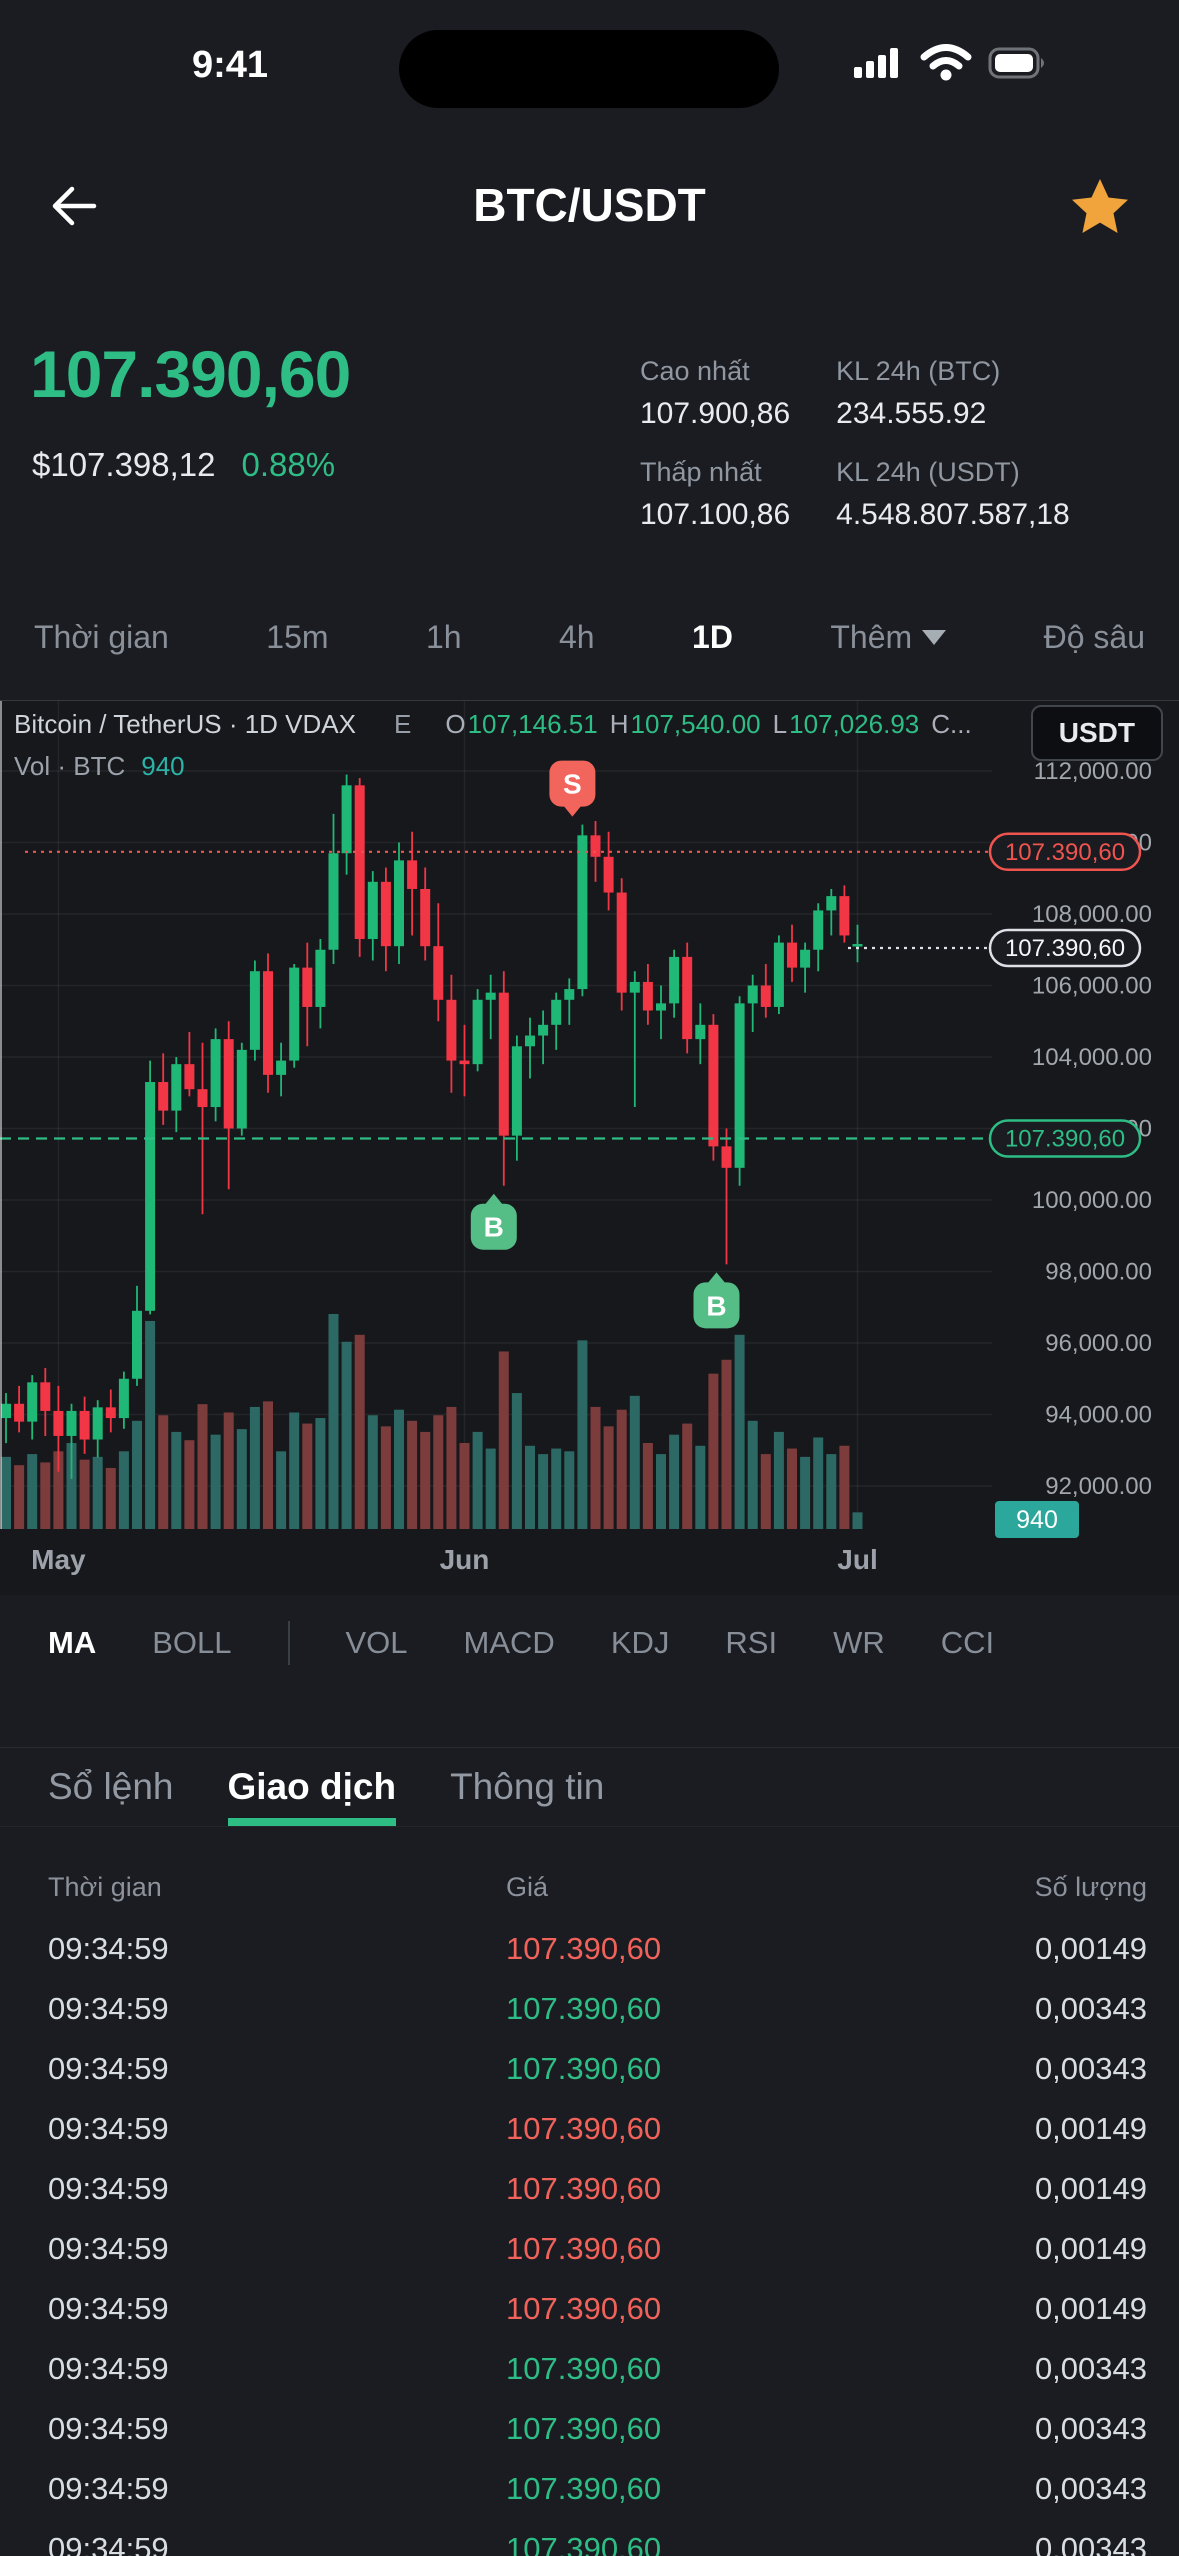 The width and height of the screenshot is (1179, 2556). What do you see at coordinates (297, 636) in the screenshot?
I see `interval-tab-15m: 15m` at bounding box center [297, 636].